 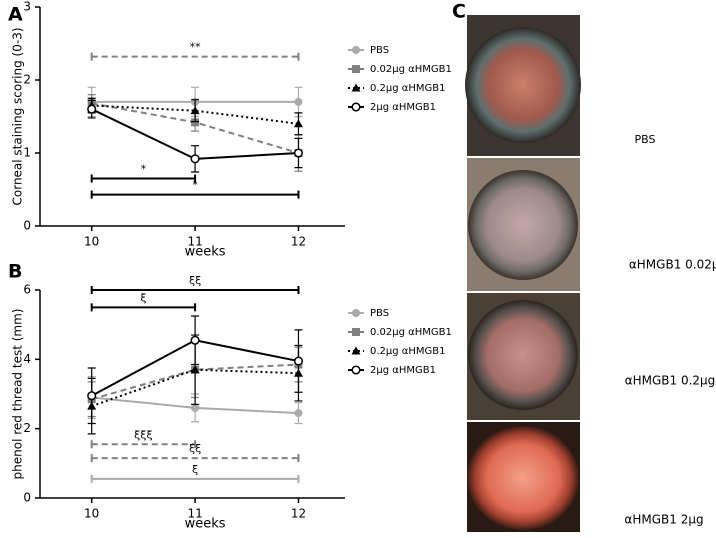 What do you see at coordinates (645, 139) in the screenshot?
I see `photo-caption: PBS` at bounding box center [645, 139].